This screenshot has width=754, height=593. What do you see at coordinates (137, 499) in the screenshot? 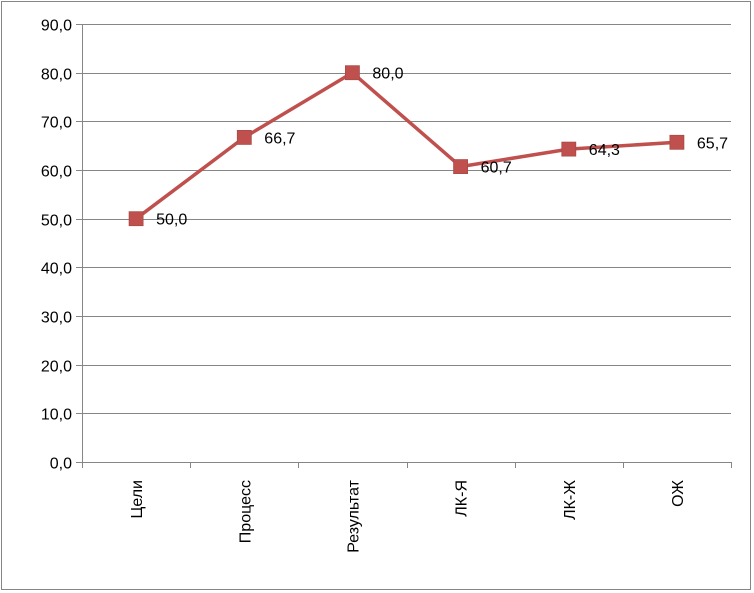
I see `x-tick-label: Цели` at bounding box center [137, 499].